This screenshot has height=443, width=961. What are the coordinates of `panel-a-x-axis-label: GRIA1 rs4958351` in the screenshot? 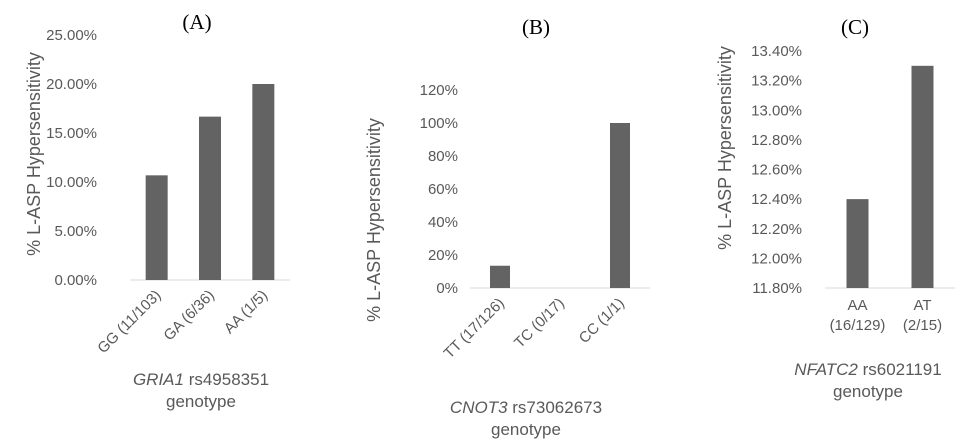 It's located at (201, 379).